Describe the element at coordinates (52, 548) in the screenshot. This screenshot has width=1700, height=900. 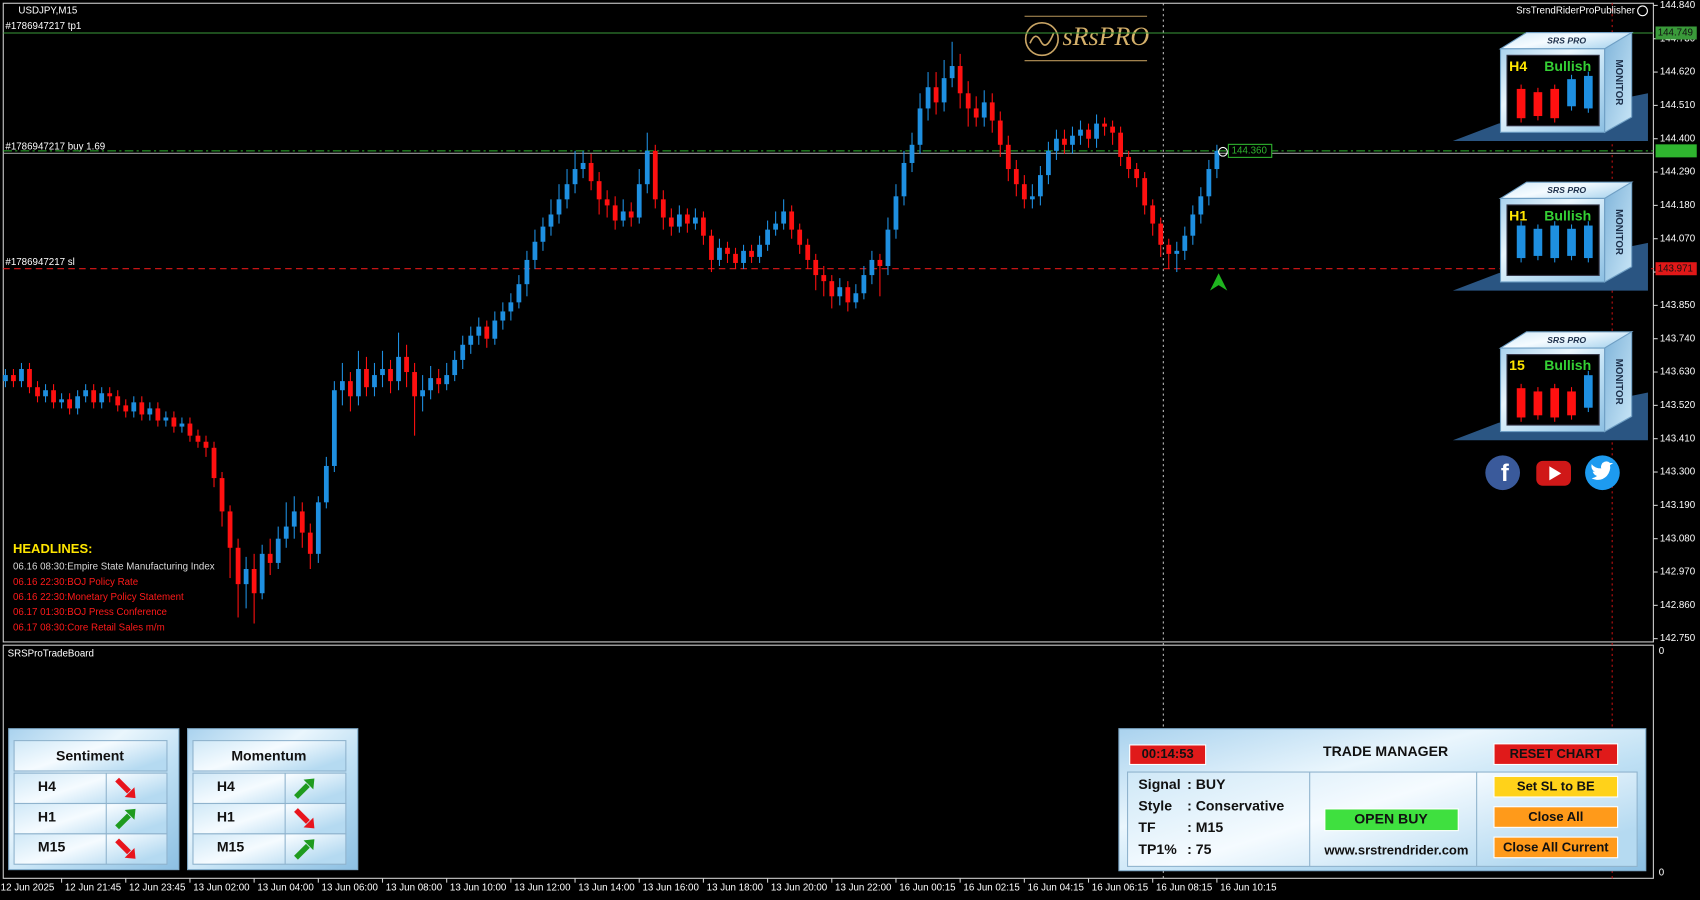
I see `headlines-title: HEADLINES:` at that location.